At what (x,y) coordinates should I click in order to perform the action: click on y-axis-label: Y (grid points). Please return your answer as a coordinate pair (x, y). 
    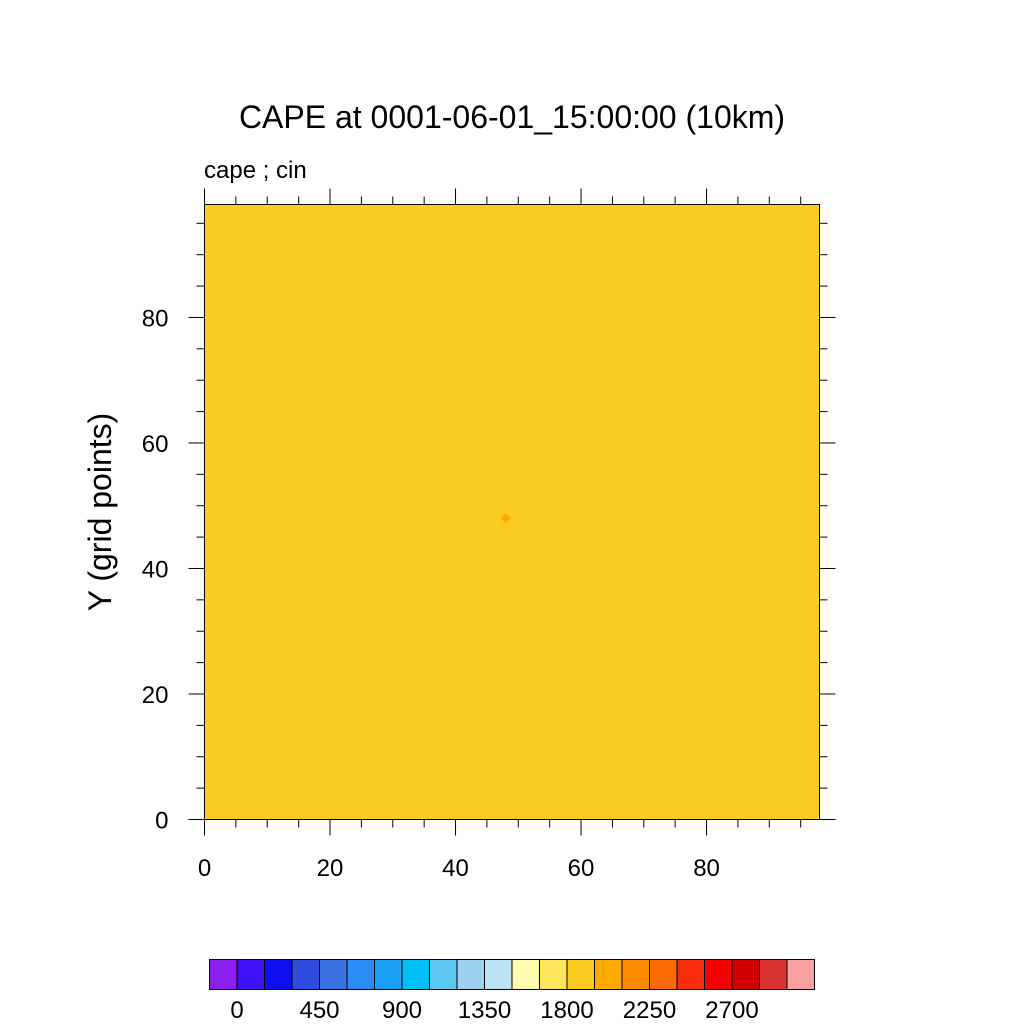
    Looking at the image, I should click on (100, 512).